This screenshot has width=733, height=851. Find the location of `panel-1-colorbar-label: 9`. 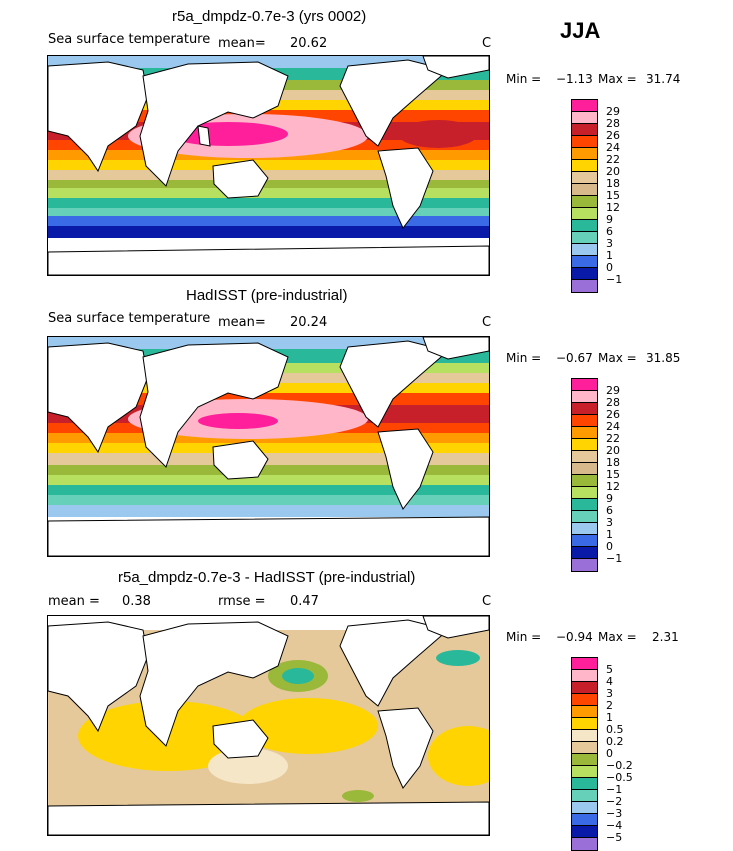

panel-1-colorbar-label: 9 is located at coordinates (609, 219).